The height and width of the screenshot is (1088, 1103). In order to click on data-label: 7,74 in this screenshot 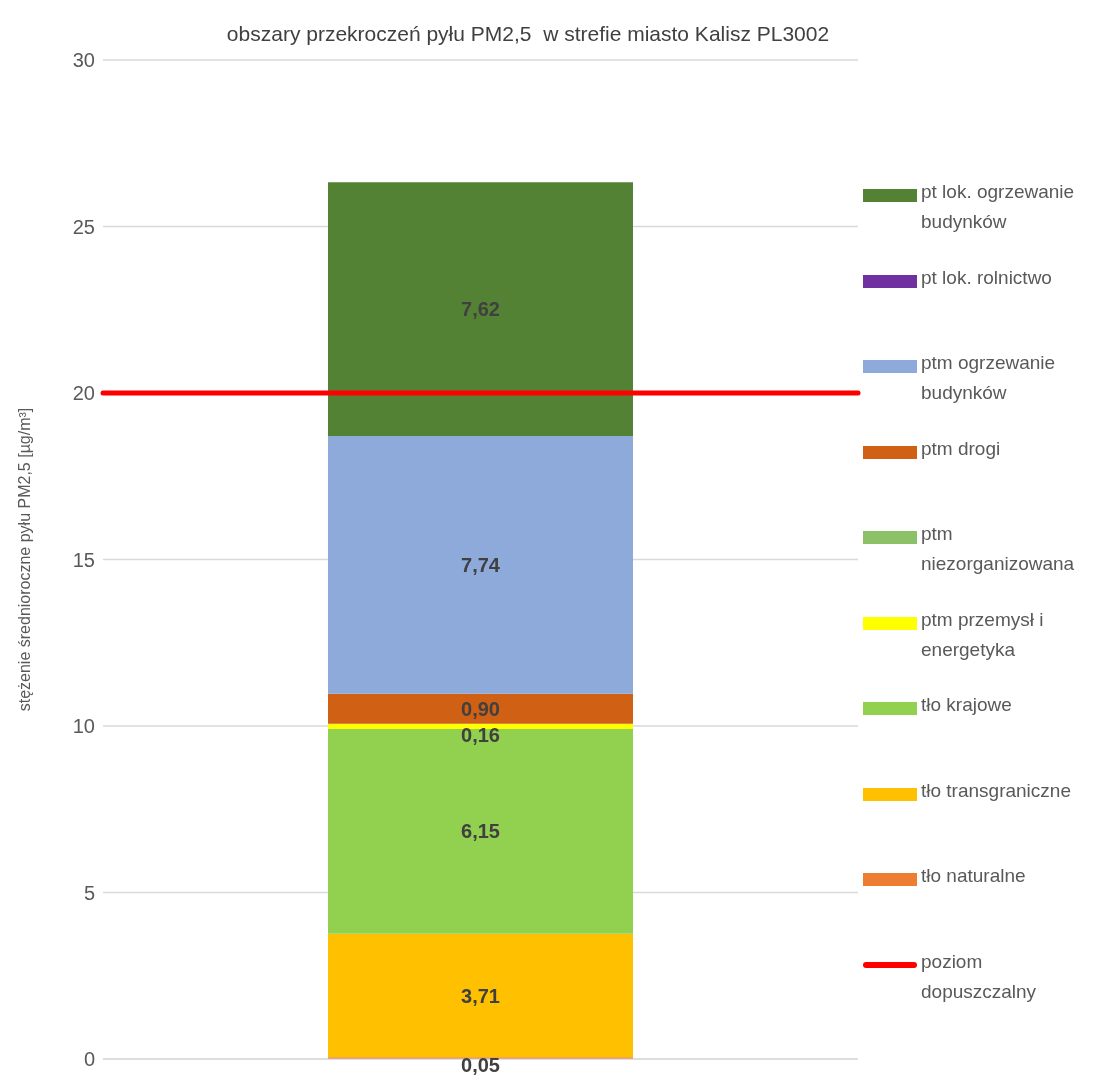, I will do `click(481, 564)`.